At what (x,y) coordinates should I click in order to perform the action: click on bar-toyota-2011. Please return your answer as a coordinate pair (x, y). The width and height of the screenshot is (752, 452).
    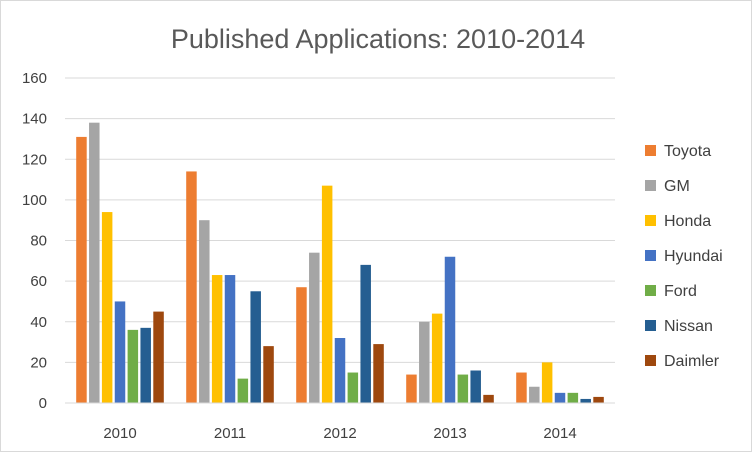
    Looking at the image, I should click on (191, 287).